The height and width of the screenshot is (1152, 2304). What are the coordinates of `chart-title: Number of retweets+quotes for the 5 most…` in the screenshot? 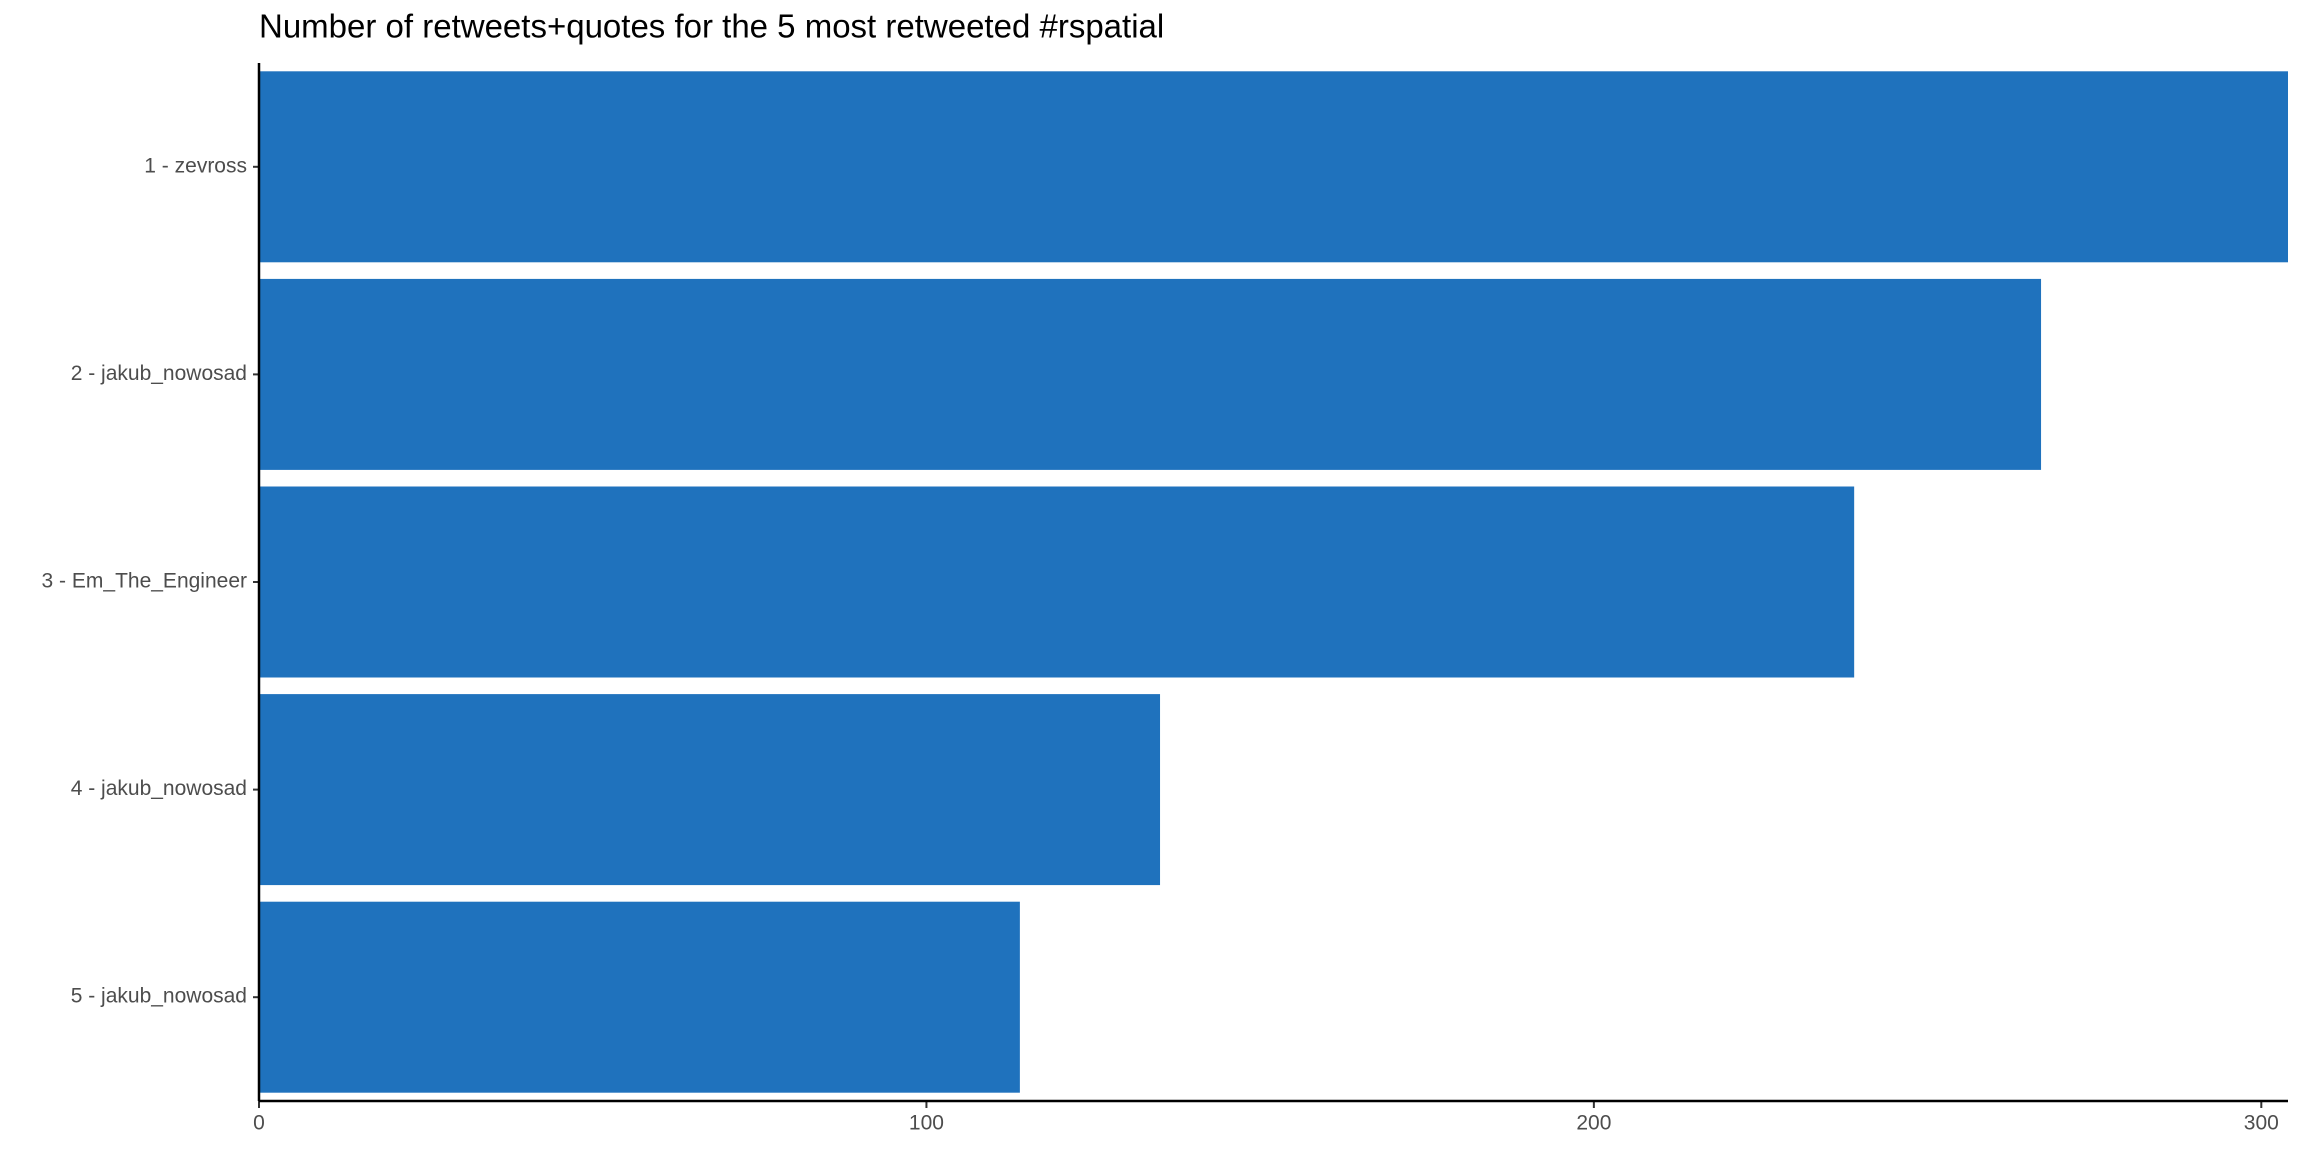 It's located at (711, 26).